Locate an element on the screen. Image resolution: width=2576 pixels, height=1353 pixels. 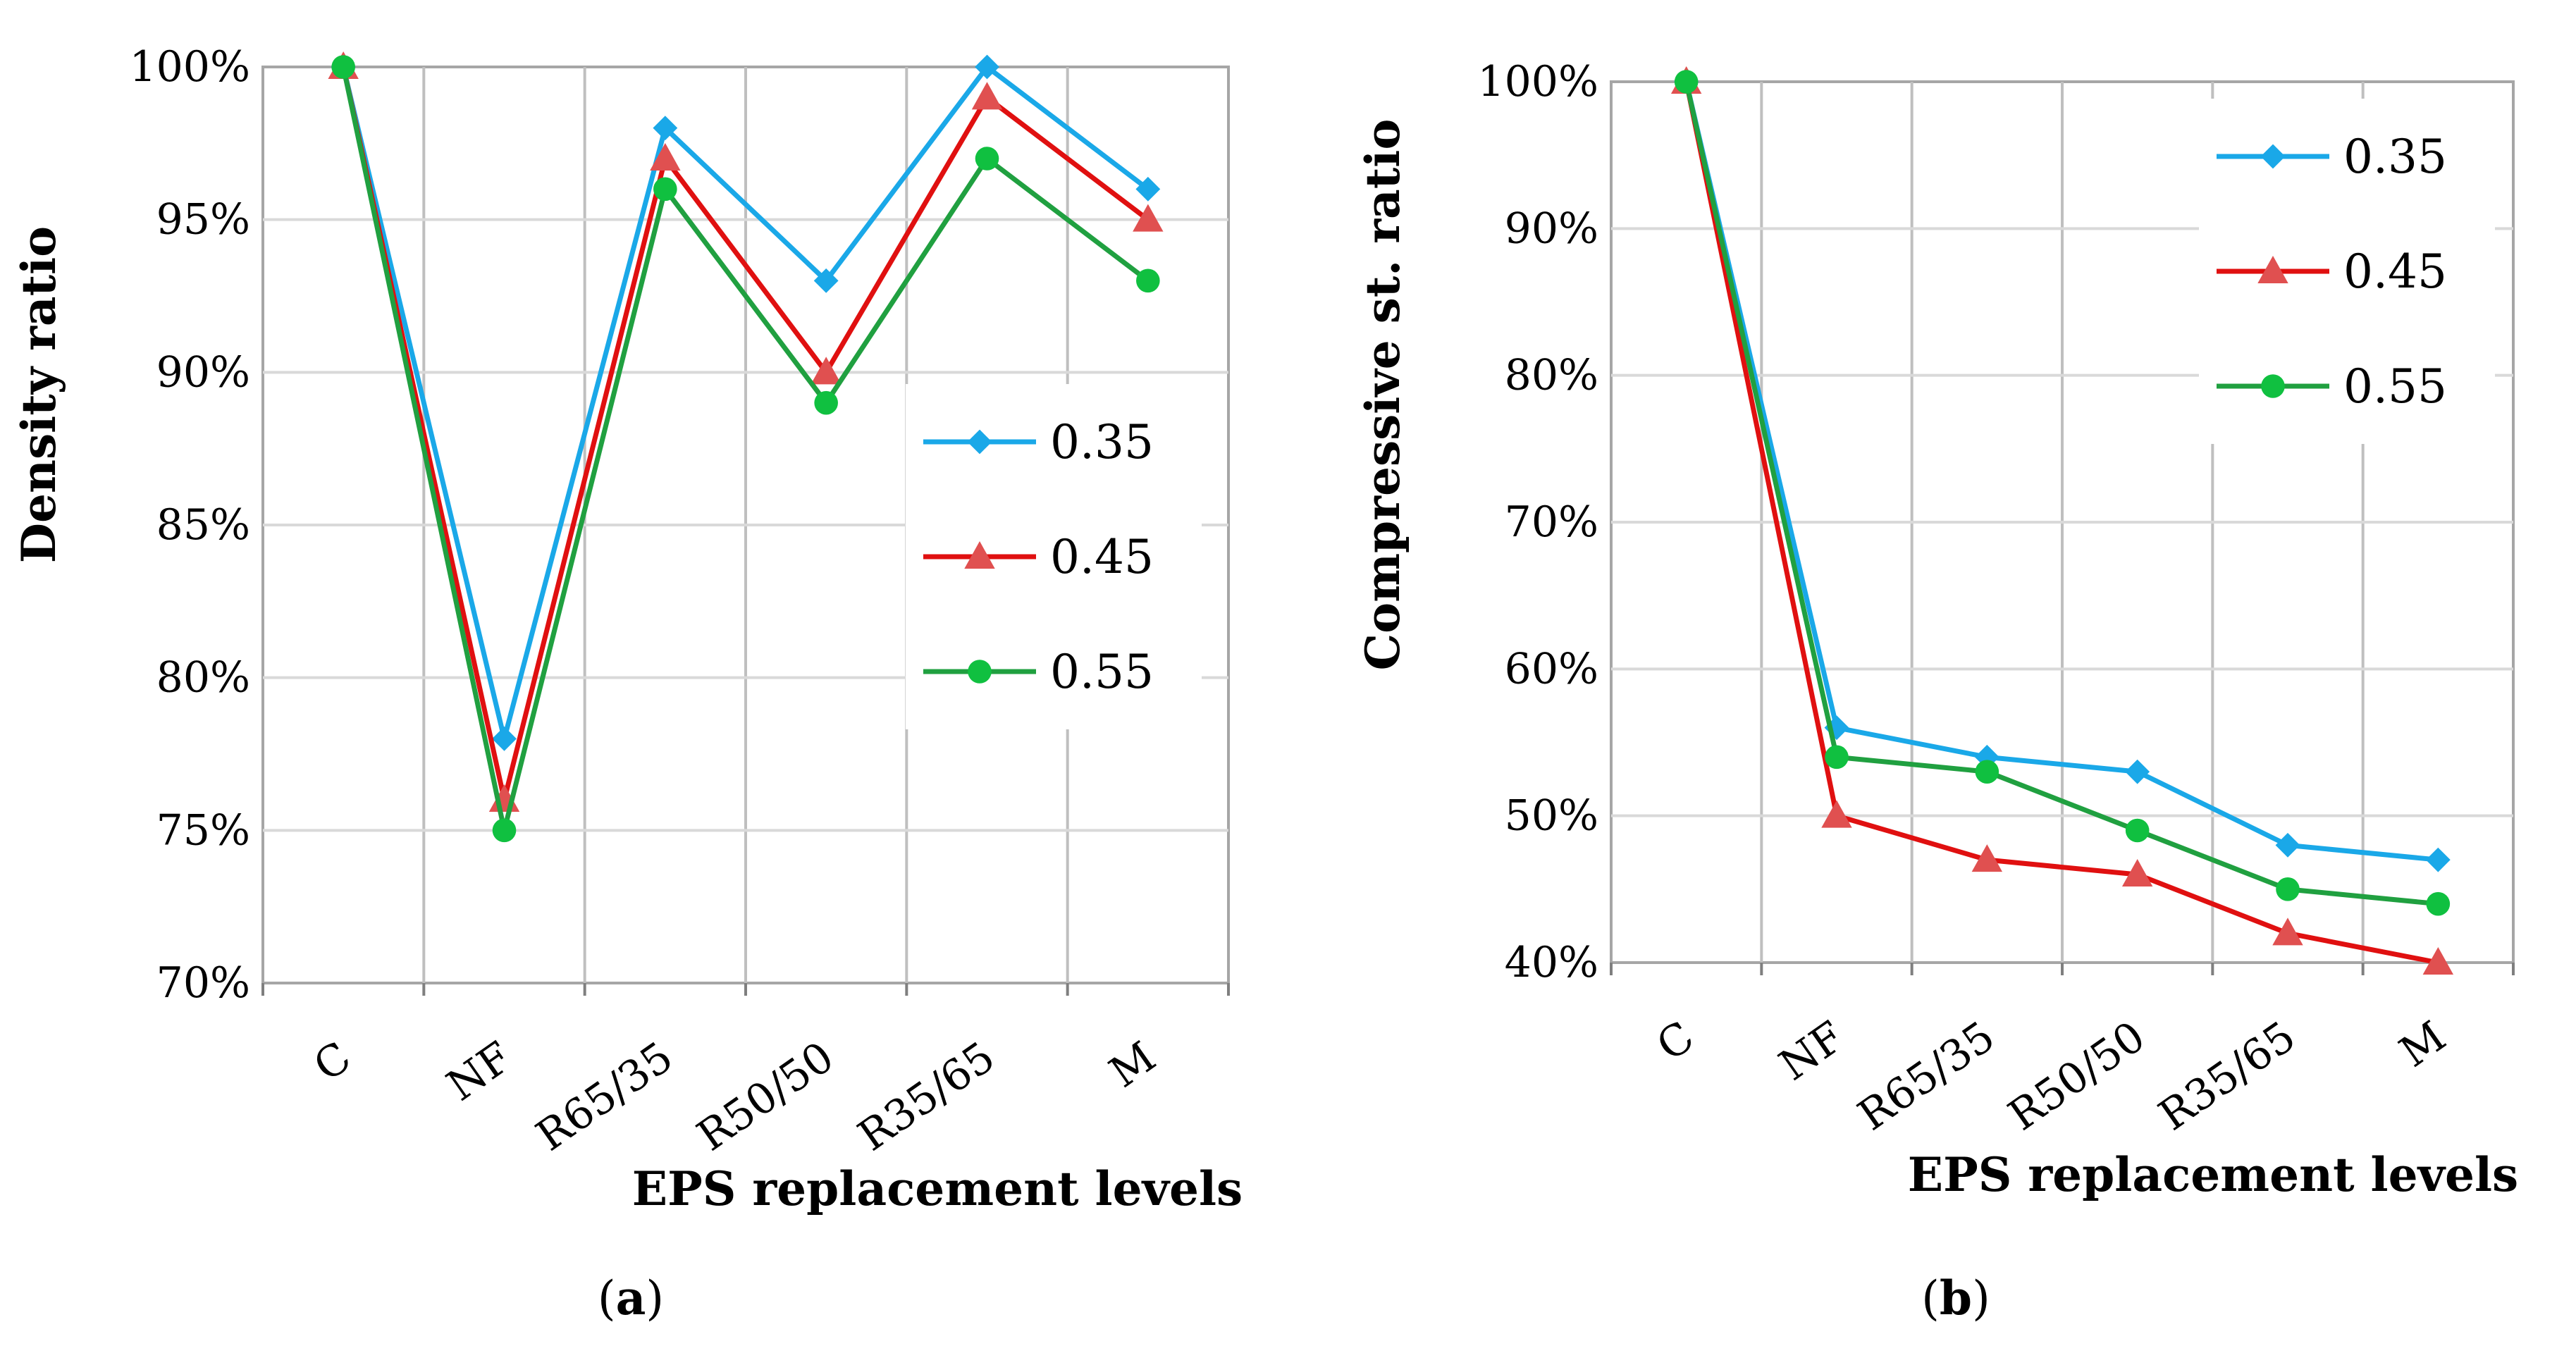
y-tick-label: 85% is located at coordinates (203, 525).